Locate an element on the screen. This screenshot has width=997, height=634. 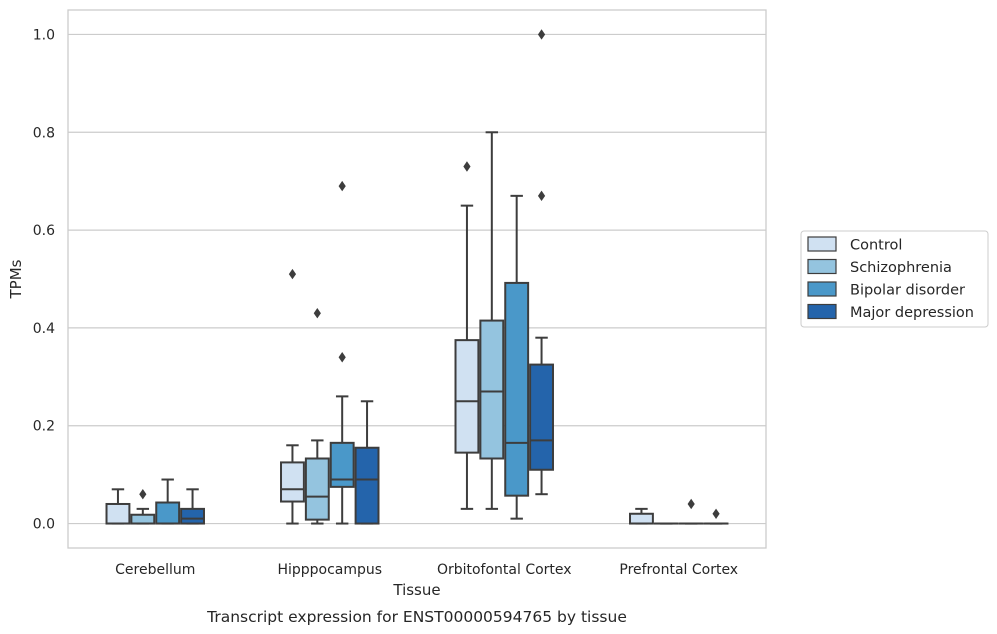
x-tick-label: Orbitofontal Cortex is located at coordinates (504, 570).